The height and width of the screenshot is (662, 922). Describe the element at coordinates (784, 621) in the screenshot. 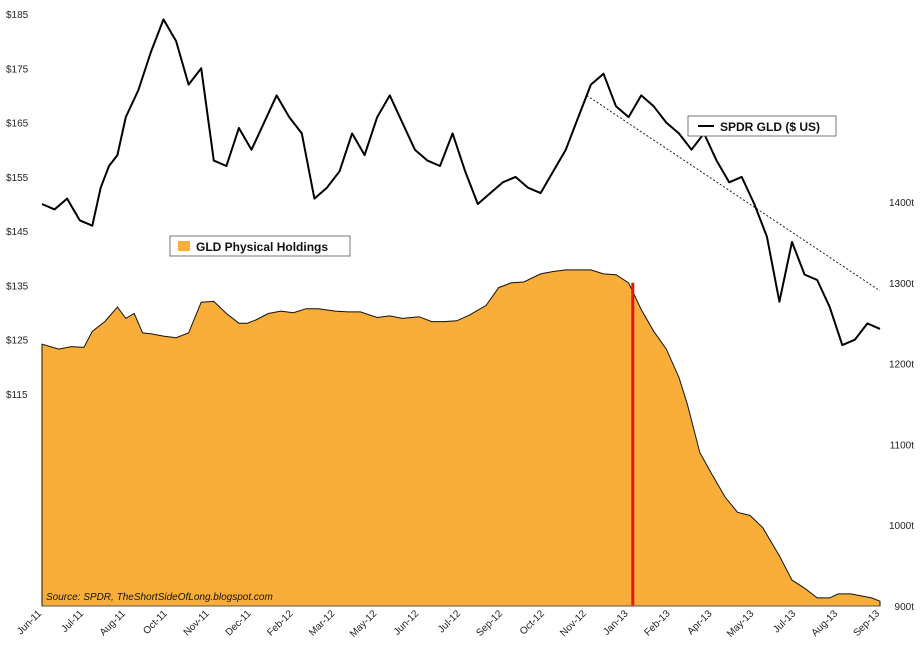

I see `x-tick-label: Jul-13` at that location.